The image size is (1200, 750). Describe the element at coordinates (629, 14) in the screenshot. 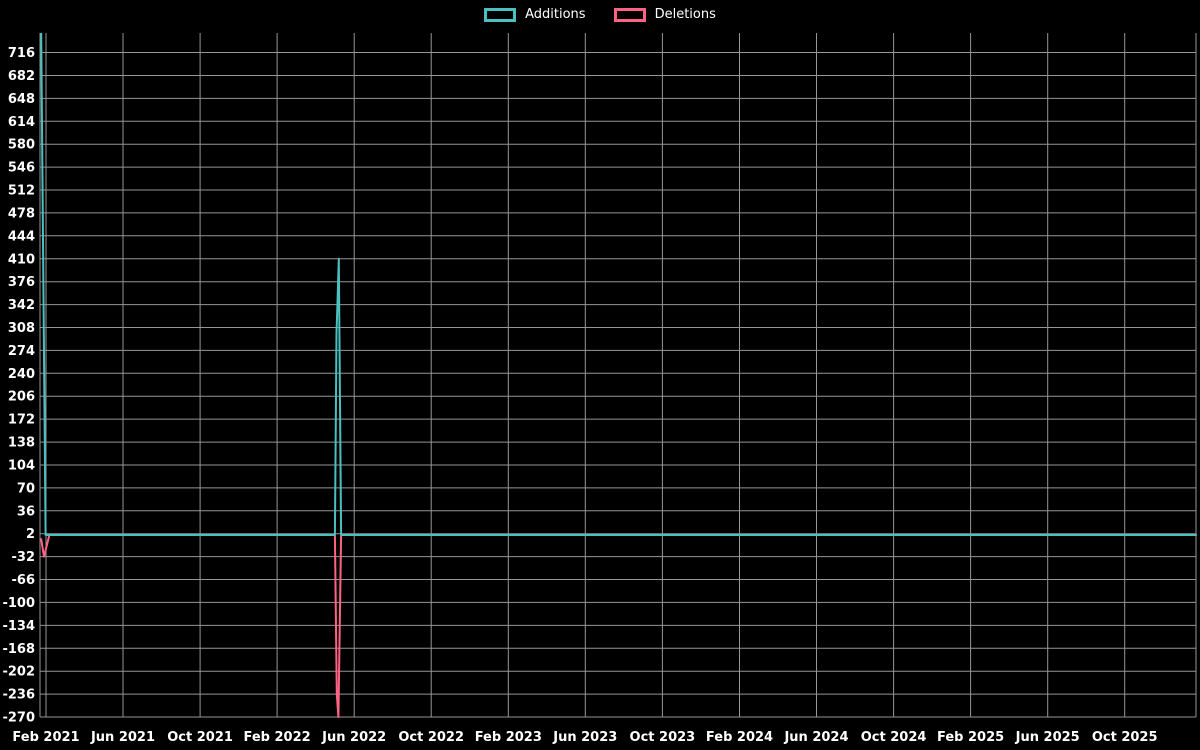

I see `deletions-swatch-icon` at that location.